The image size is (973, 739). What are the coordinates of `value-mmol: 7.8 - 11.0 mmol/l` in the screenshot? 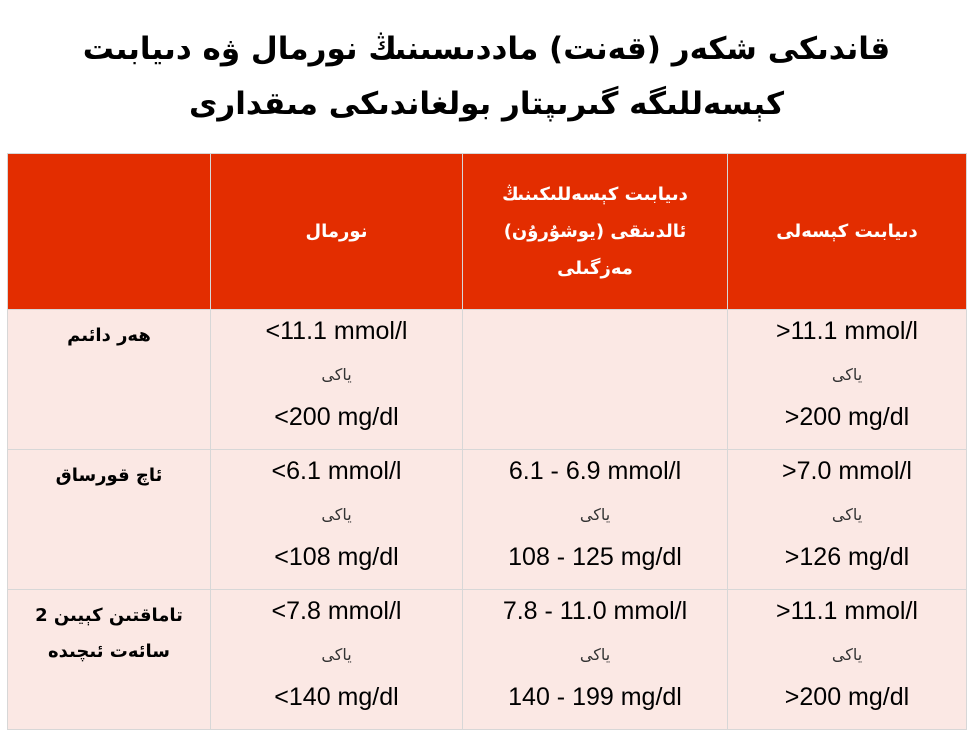 It's located at (595, 611).